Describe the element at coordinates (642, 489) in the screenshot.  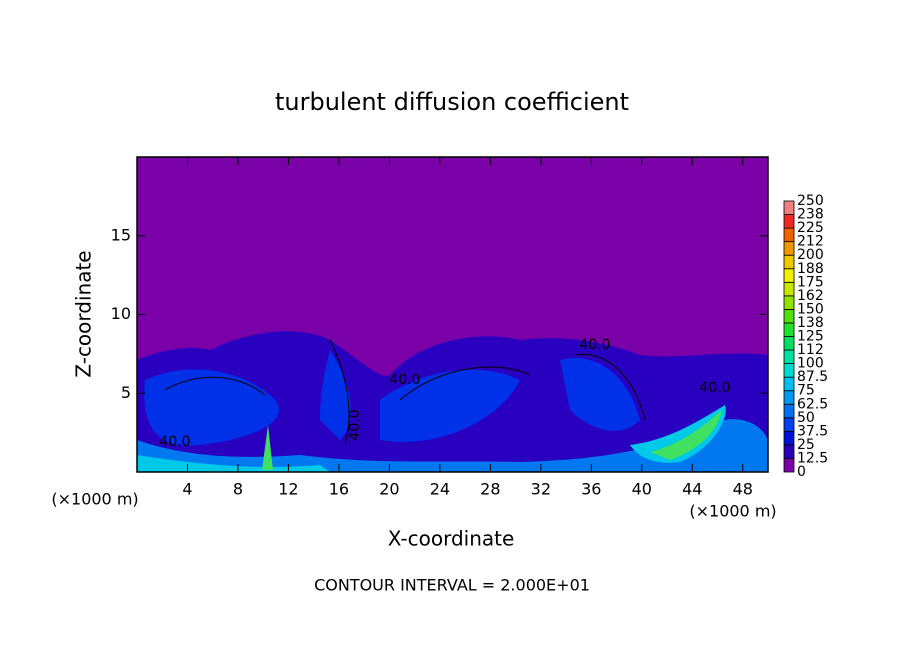
I see `x-tick-label: 40` at that location.